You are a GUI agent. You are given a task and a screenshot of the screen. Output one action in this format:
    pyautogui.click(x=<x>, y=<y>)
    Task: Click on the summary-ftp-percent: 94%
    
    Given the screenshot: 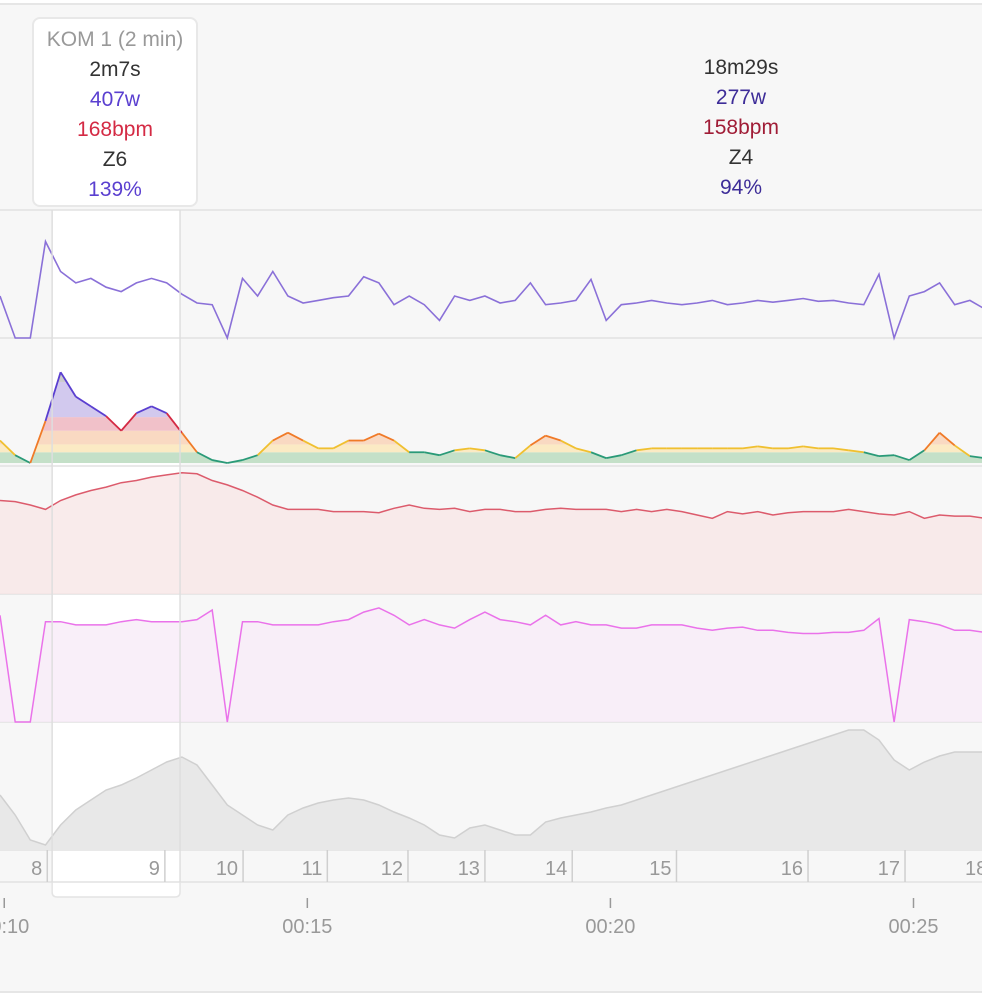 What is the action you would take?
    pyautogui.click(x=741, y=187)
    